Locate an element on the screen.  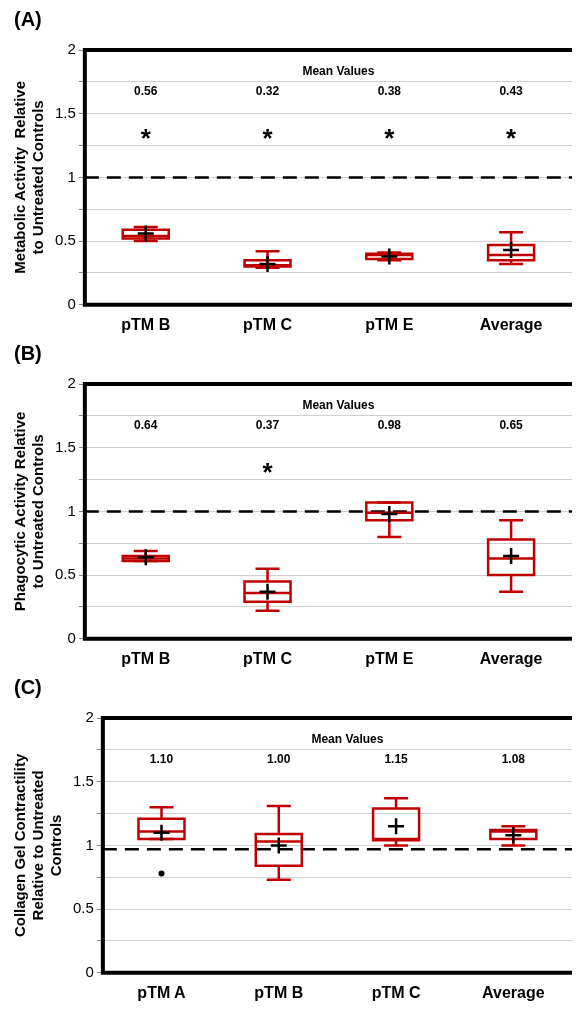
text: 0.65 is located at coordinates (511, 425).